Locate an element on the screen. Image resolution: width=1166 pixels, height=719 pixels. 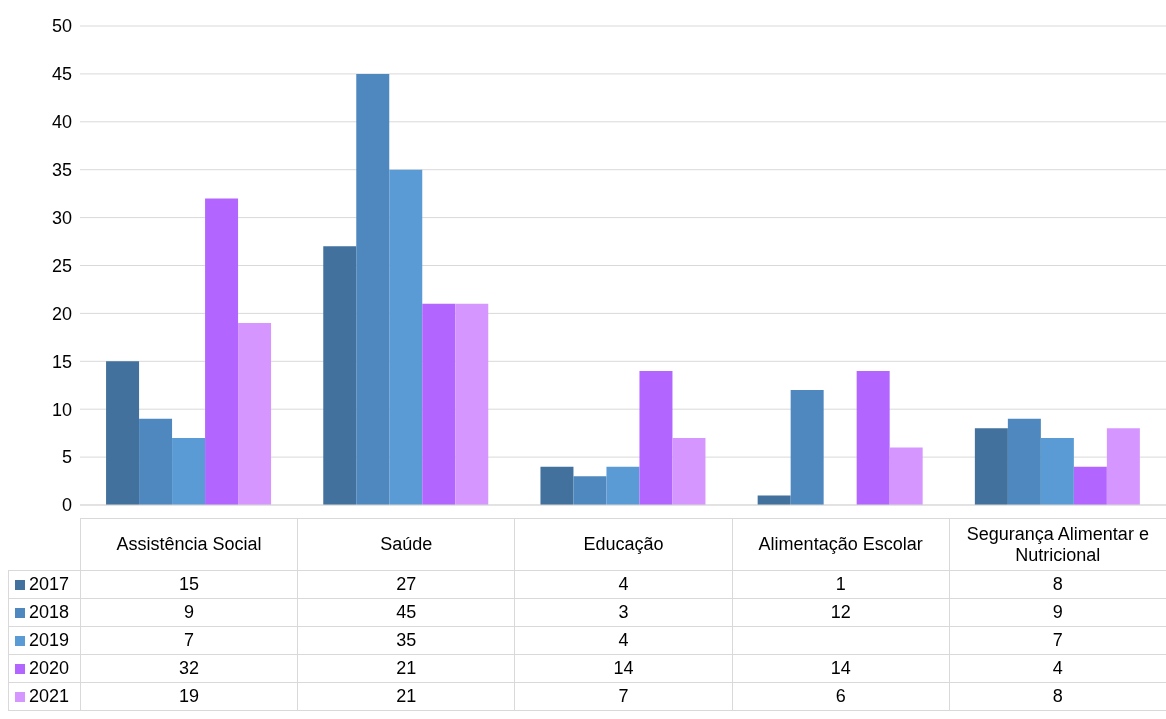
legend-label: 2021 is located at coordinates (44, 696).